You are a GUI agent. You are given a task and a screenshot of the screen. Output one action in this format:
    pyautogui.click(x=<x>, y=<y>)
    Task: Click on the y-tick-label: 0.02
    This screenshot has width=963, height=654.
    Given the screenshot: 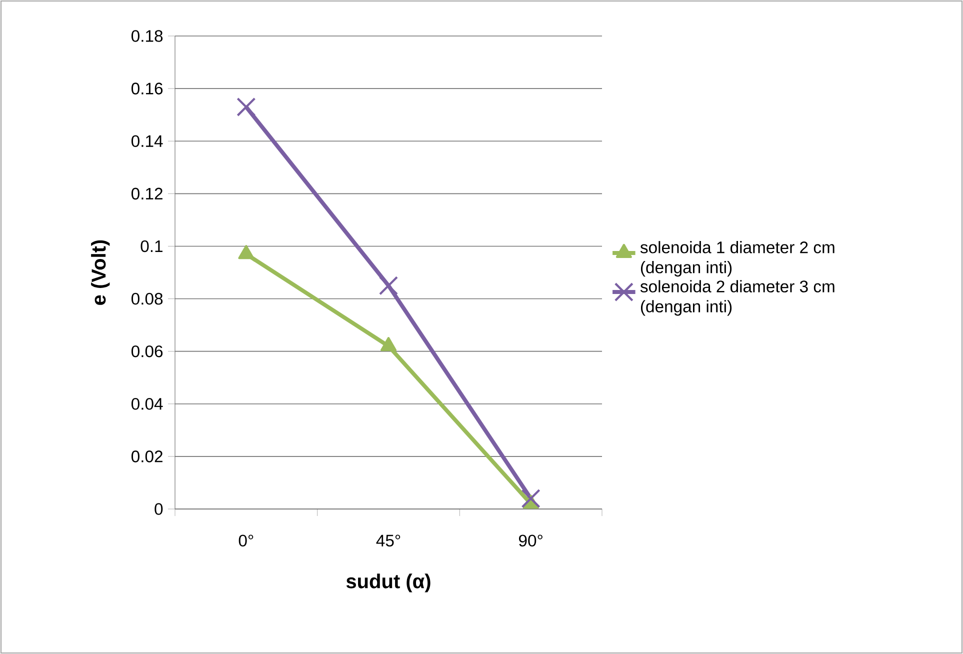 What is the action you would take?
    pyautogui.click(x=147, y=456)
    